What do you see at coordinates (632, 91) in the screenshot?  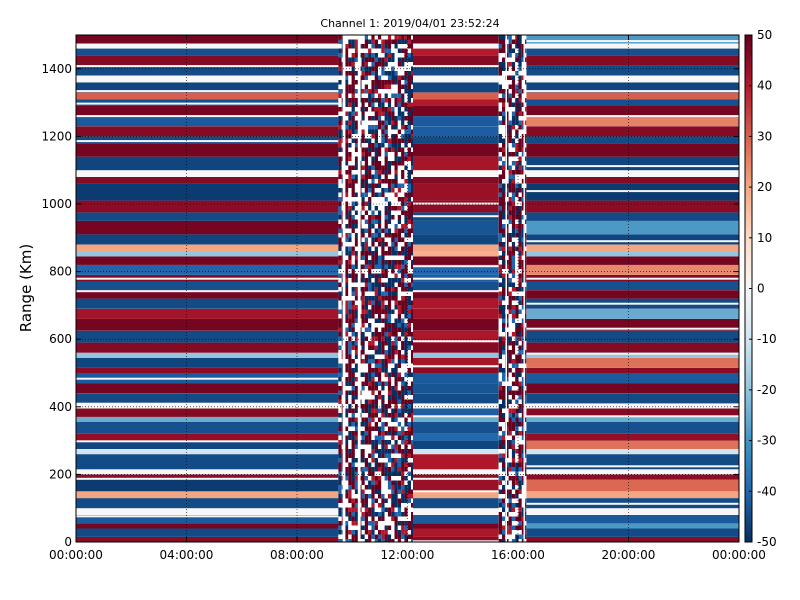 I see `heatmap-streak` at bounding box center [632, 91].